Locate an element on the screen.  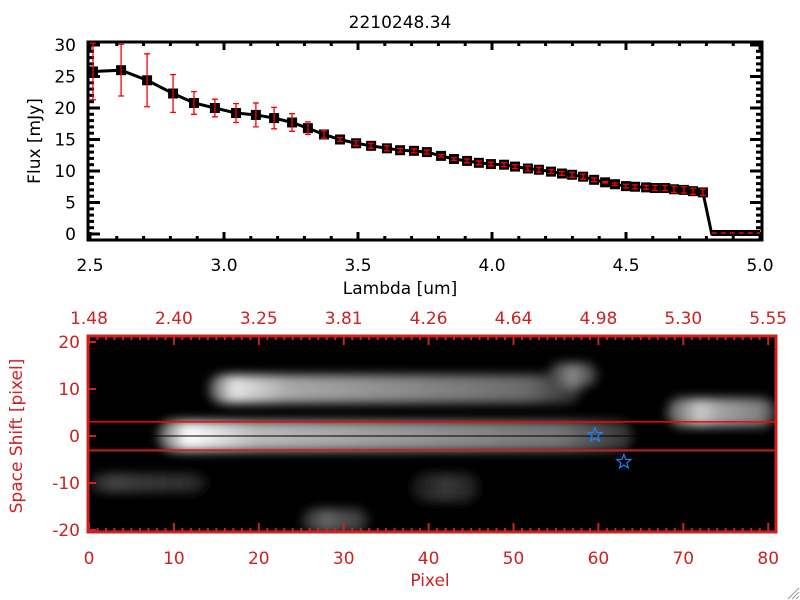
wavelength-tick-label: 2.40 is located at coordinates (174, 319).